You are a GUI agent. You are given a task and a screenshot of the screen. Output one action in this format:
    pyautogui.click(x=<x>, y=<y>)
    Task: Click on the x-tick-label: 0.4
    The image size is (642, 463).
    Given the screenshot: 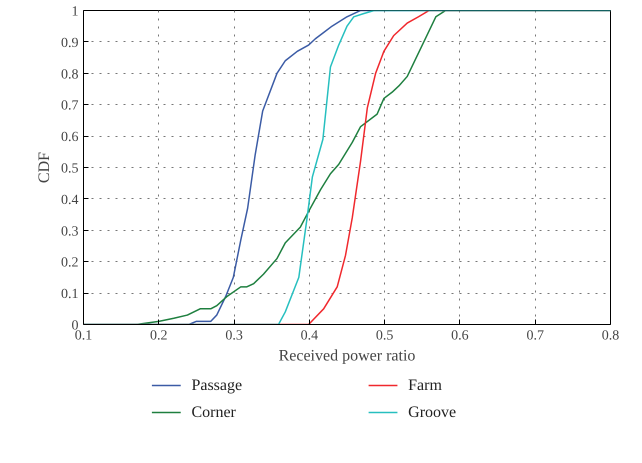 What is the action you would take?
    pyautogui.click(x=309, y=336)
    